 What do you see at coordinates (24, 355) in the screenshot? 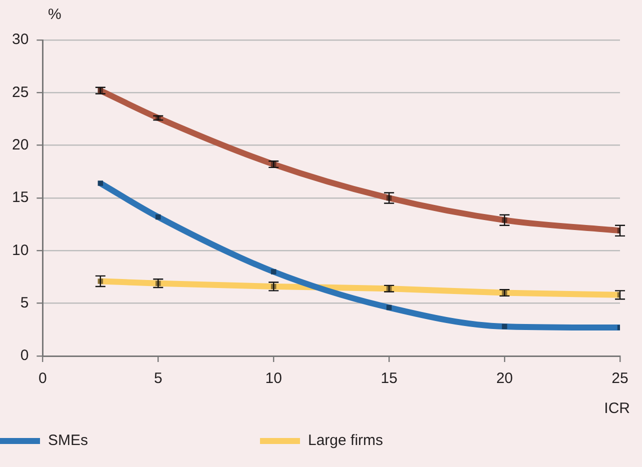
I see `y-tick-label: 0` at bounding box center [24, 355].